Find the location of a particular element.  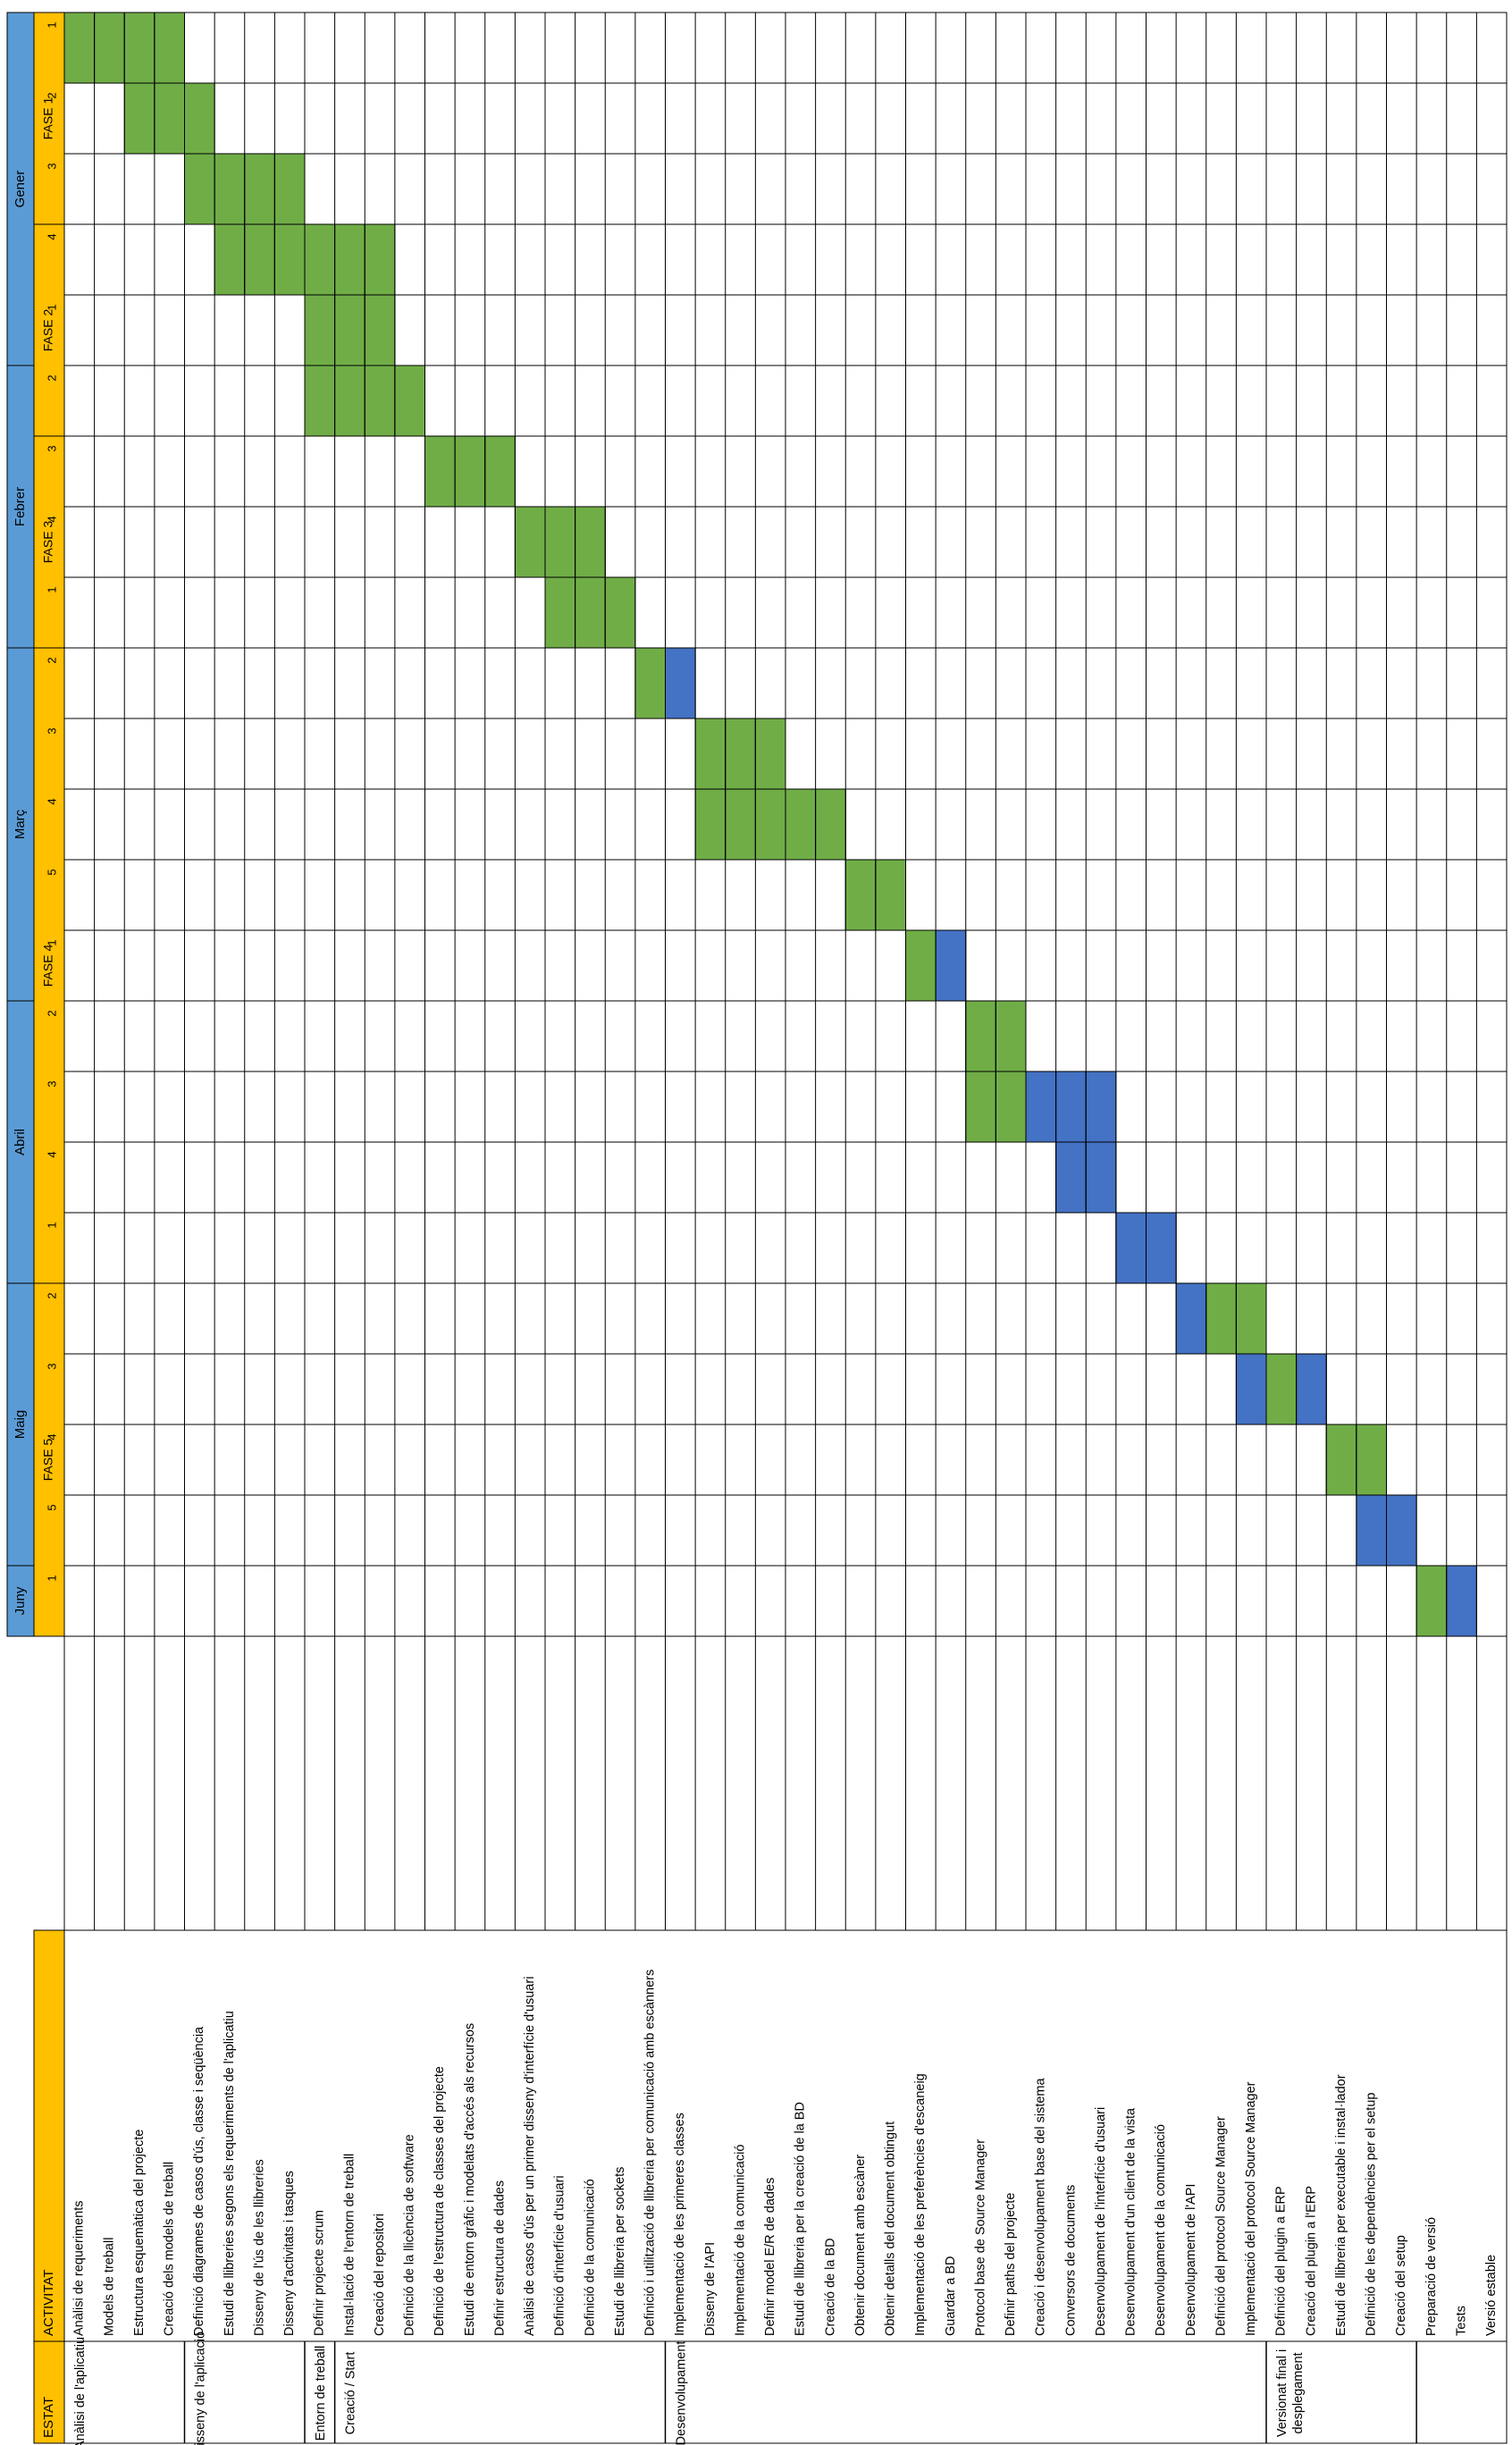

activity-label: Disseny de l'API is located at coordinates (710, 2289).